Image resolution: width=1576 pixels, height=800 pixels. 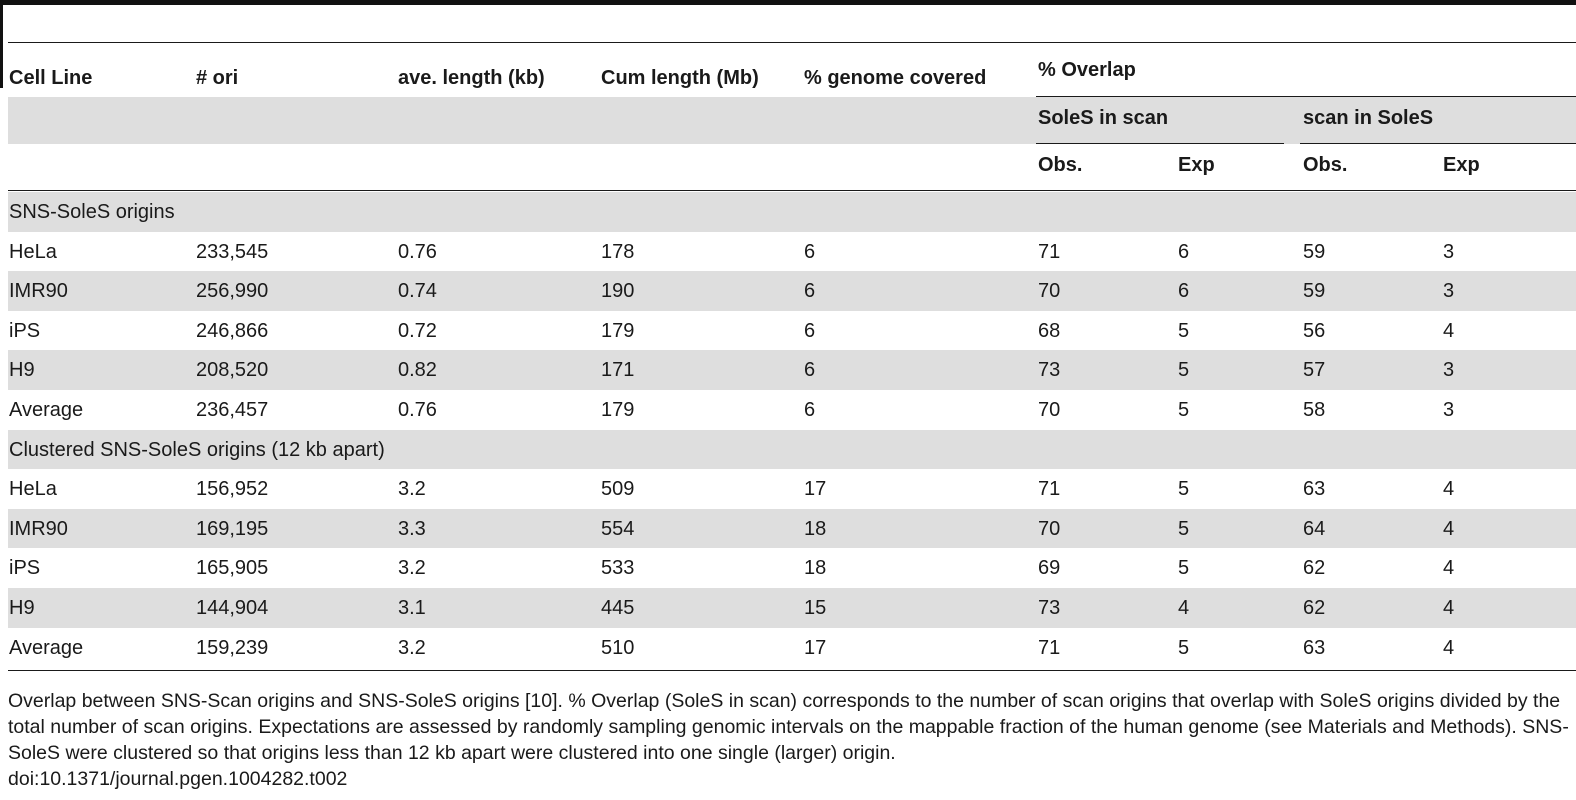 What do you see at coordinates (1103, 118) in the screenshot?
I see `header-soles-in-scan: SoleS in scan` at bounding box center [1103, 118].